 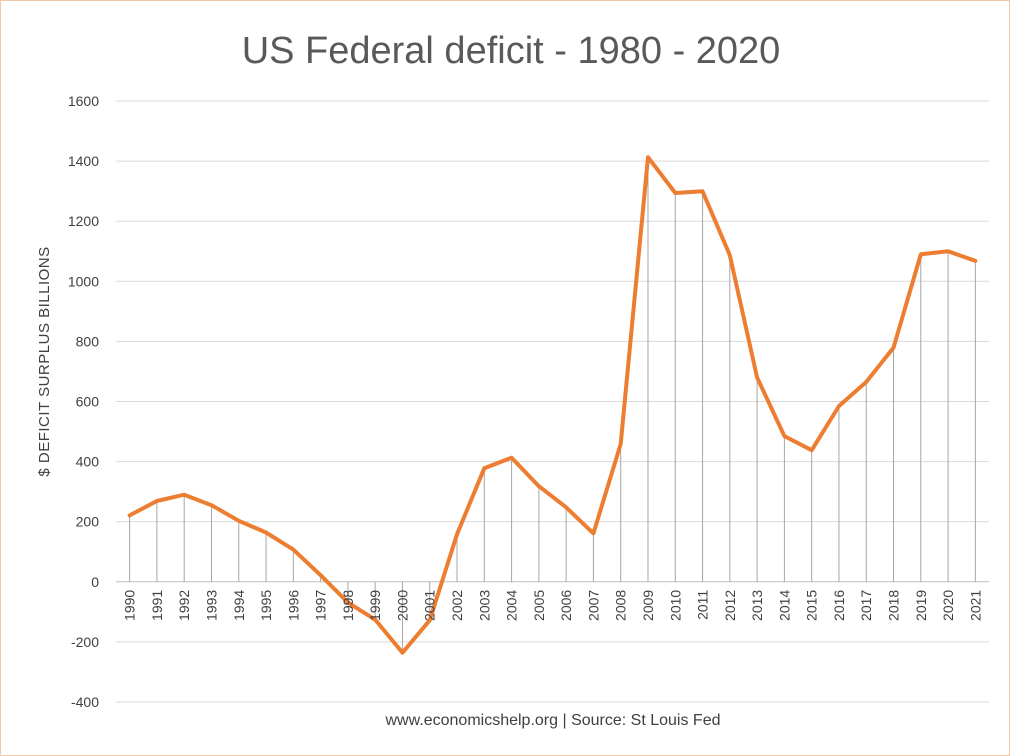 I want to click on y-tick-label: 800, so click(x=88, y=341).